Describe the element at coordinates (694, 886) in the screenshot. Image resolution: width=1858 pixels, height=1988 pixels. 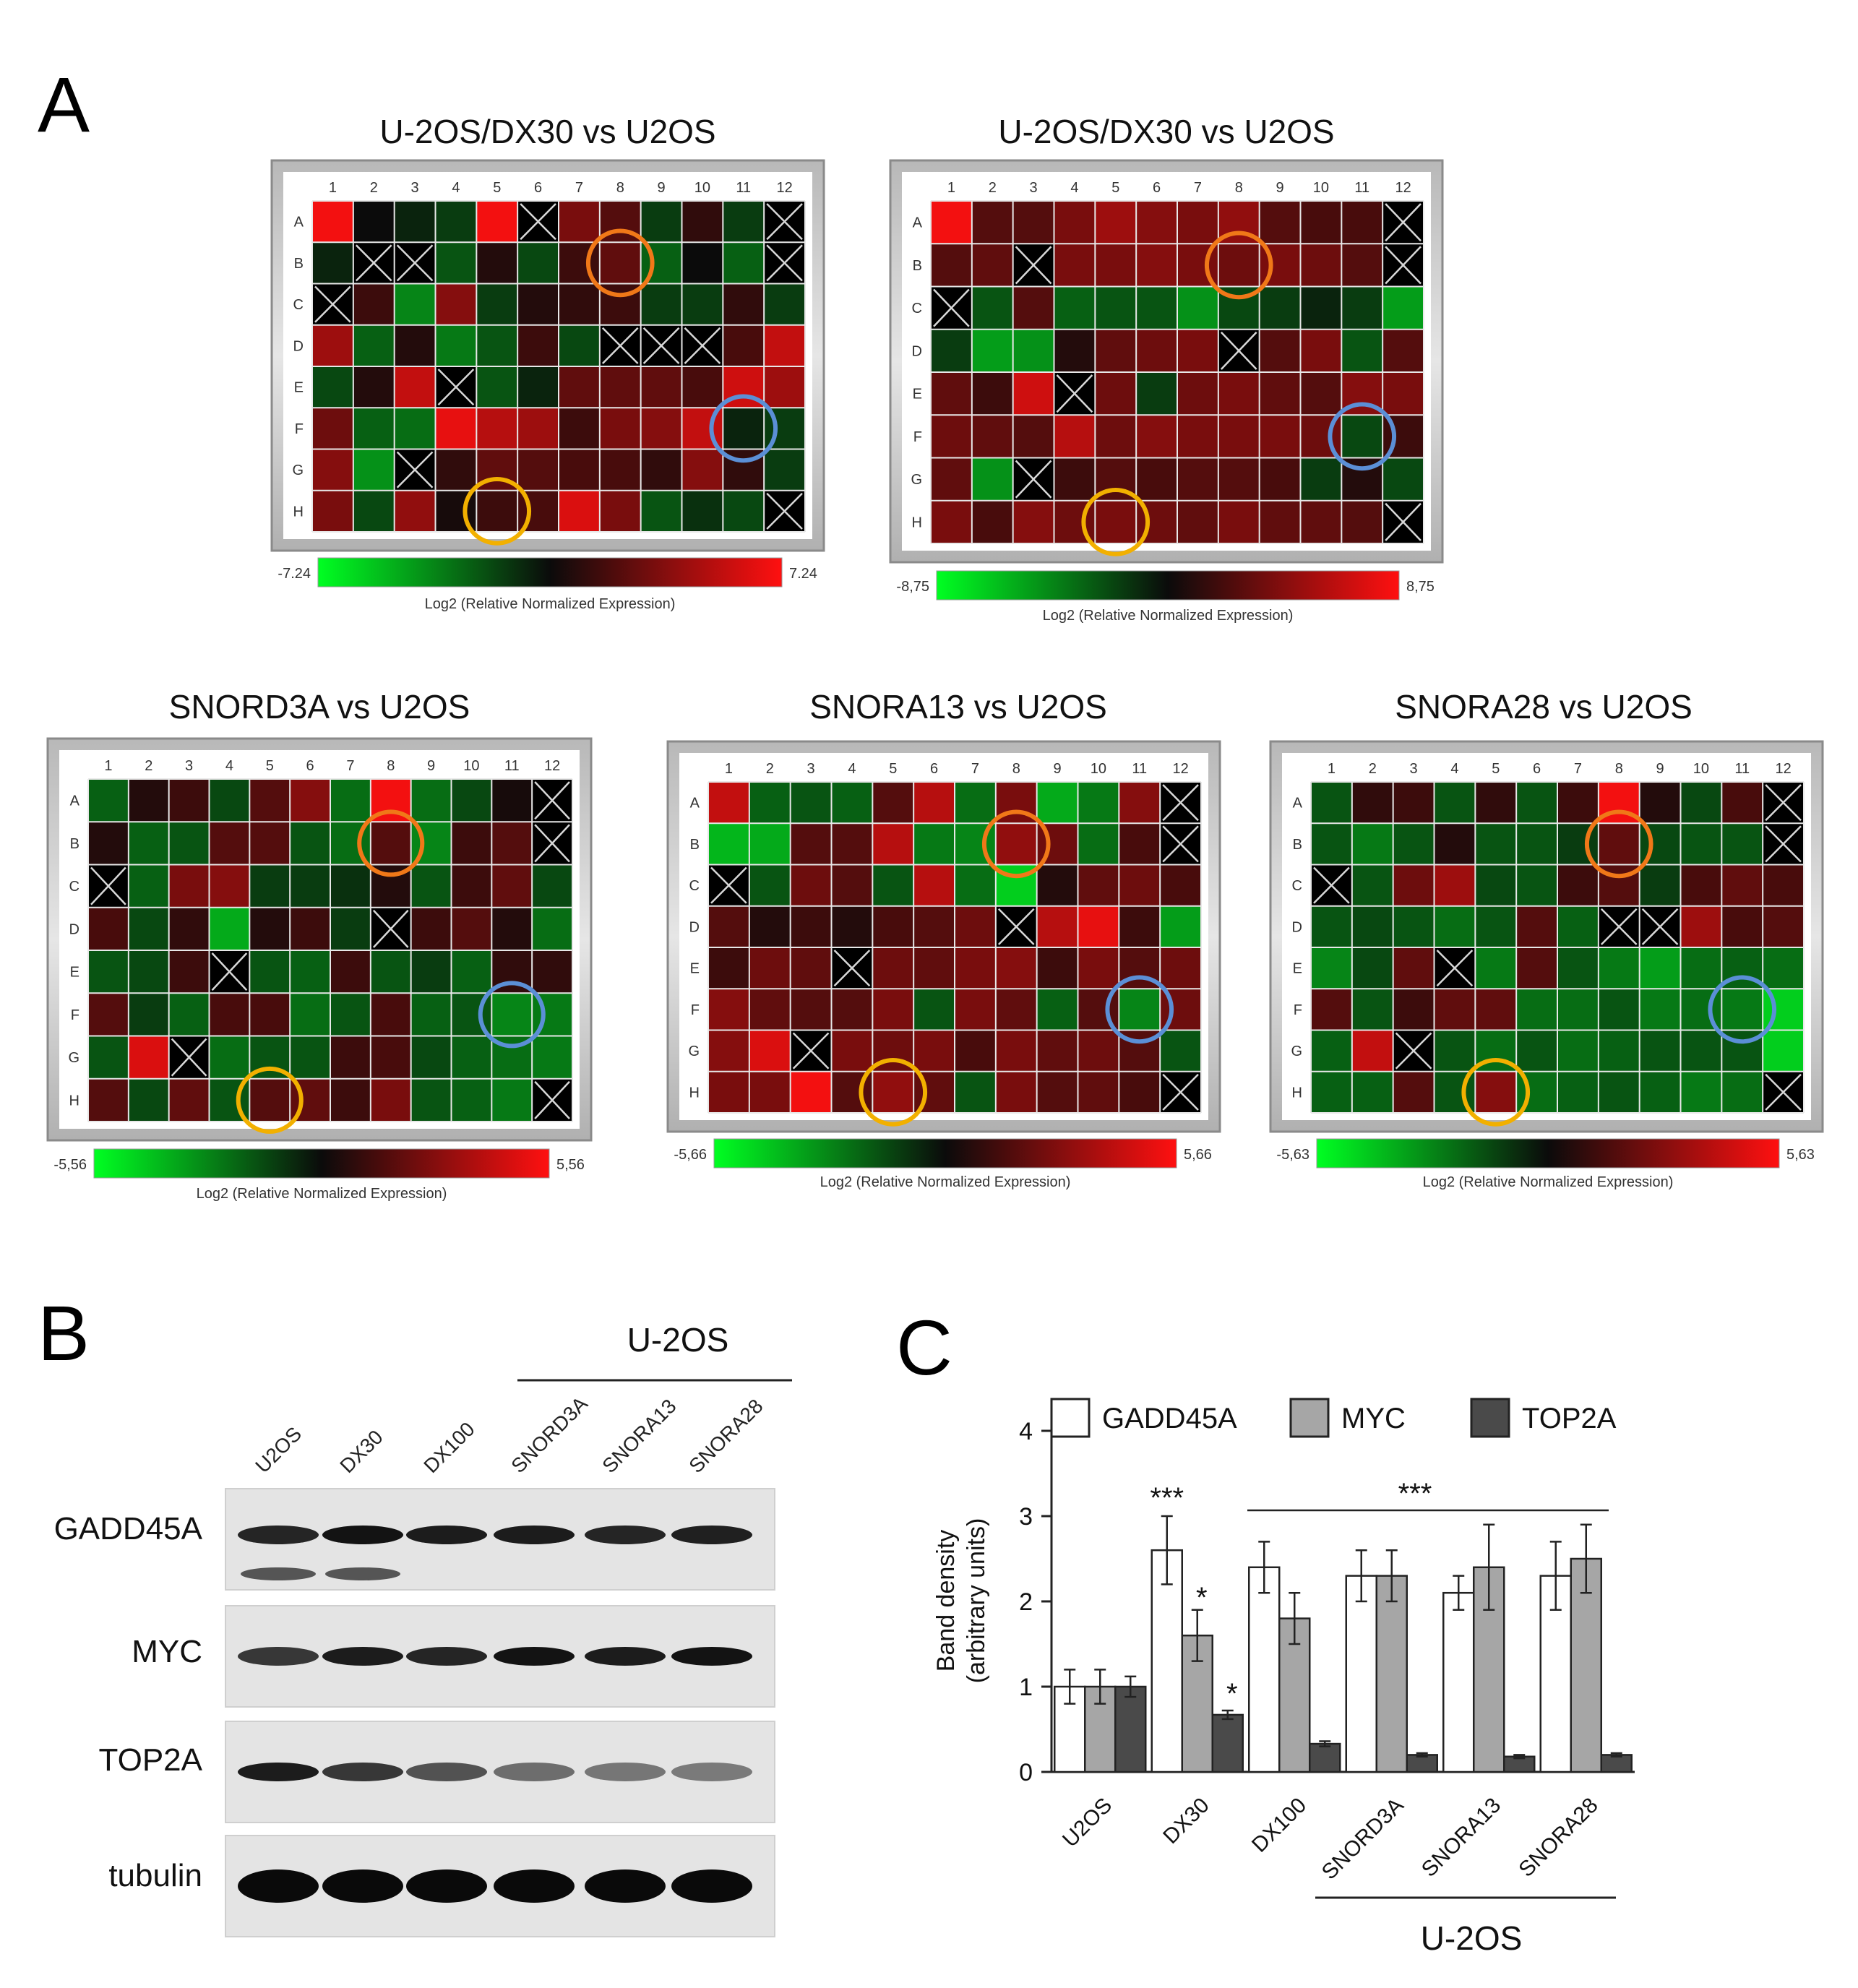
I see `row-label: C` at that location.